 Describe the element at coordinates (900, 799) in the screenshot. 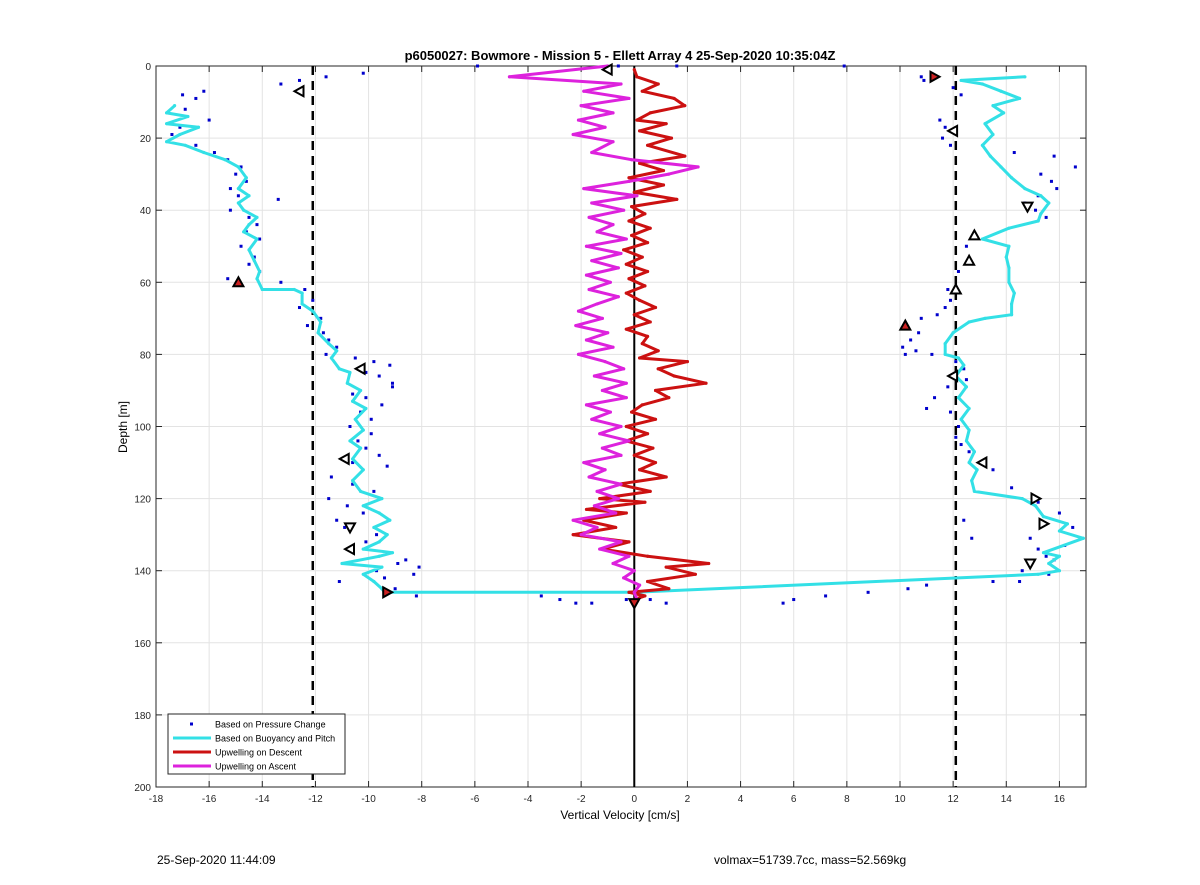

I see `x-tick-label: 10` at that location.